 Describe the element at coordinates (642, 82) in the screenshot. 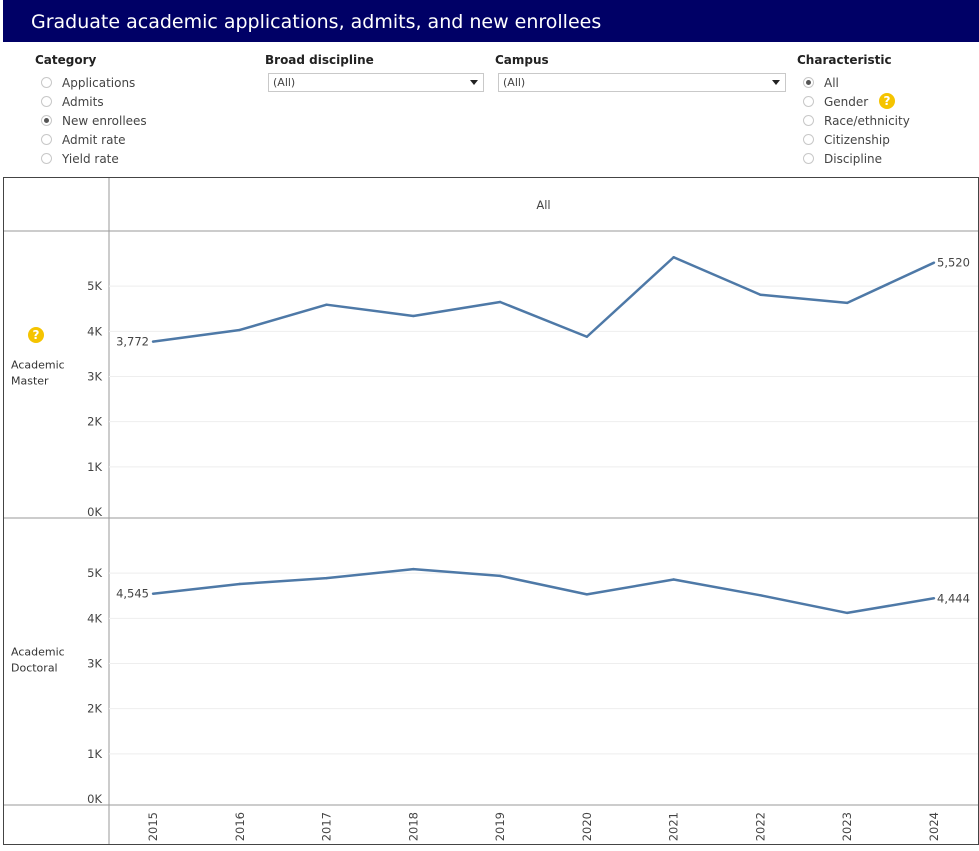

I see `campus-dropdown: (All)` at that location.